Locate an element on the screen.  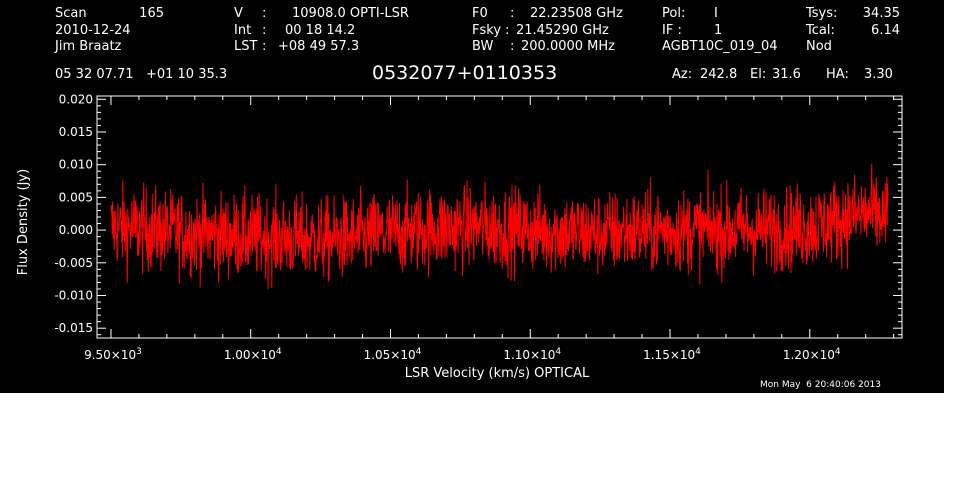
x-tick-label: 1.00×104 is located at coordinates (253, 354).